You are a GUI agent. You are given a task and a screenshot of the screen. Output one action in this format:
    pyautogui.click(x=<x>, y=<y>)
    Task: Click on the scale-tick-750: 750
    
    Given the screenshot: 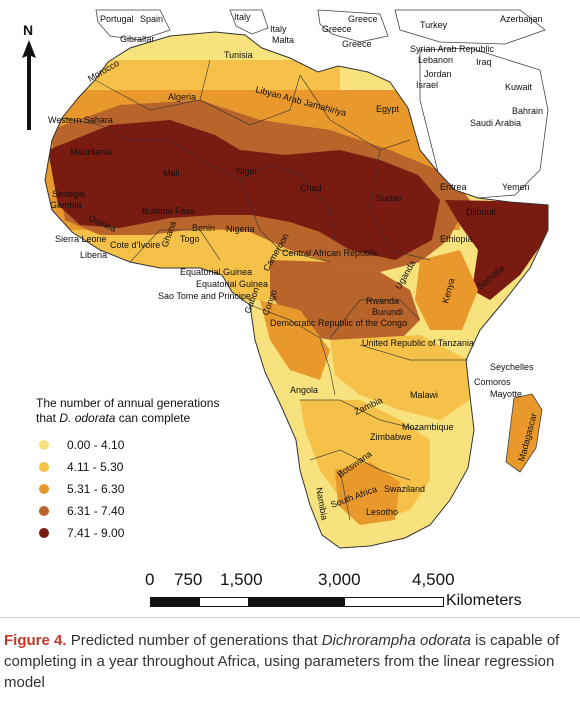 What is the action you would take?
    pyautogui.click(x=188, y=579)
    